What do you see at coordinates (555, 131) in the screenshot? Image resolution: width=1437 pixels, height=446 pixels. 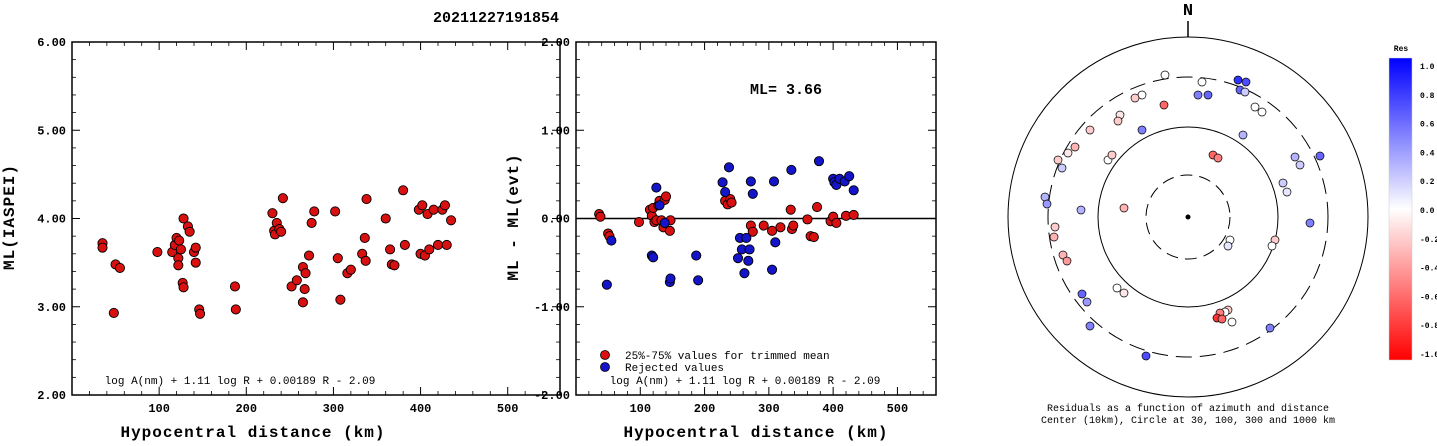 I see `y-tick-label-2: 1.00` at bounding box center [555, 131].